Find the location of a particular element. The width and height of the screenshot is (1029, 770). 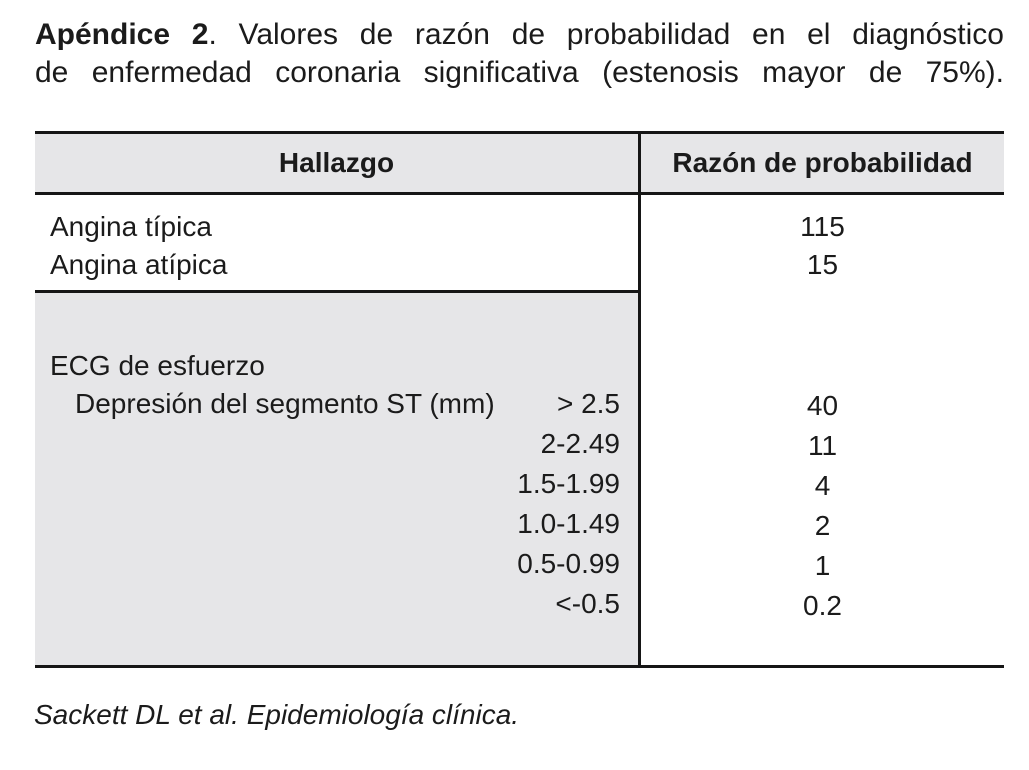

angina-section: Angina típica Angina atípica 115 15 is located at coordinates (519, 244).